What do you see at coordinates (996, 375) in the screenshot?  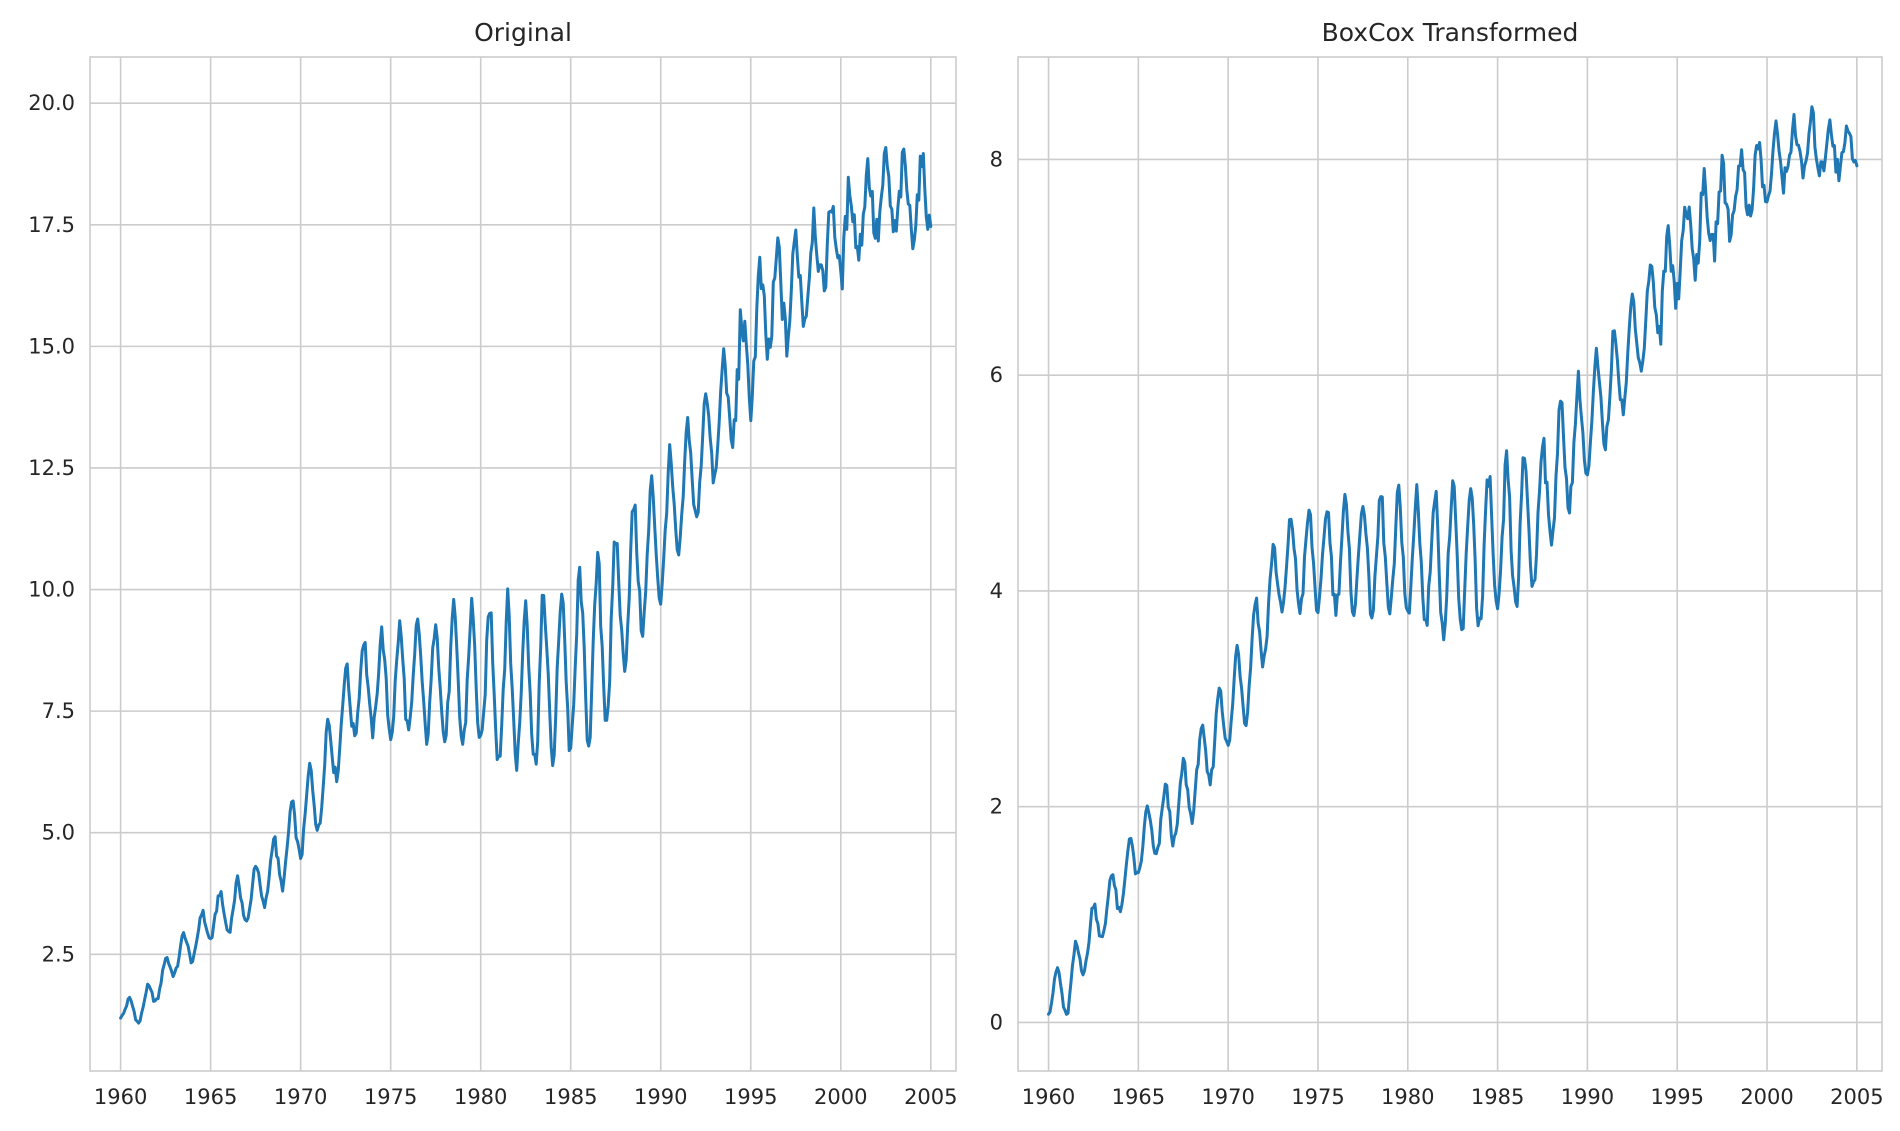 I see `y-tick-label: 6` at bounding box center [996, 375].